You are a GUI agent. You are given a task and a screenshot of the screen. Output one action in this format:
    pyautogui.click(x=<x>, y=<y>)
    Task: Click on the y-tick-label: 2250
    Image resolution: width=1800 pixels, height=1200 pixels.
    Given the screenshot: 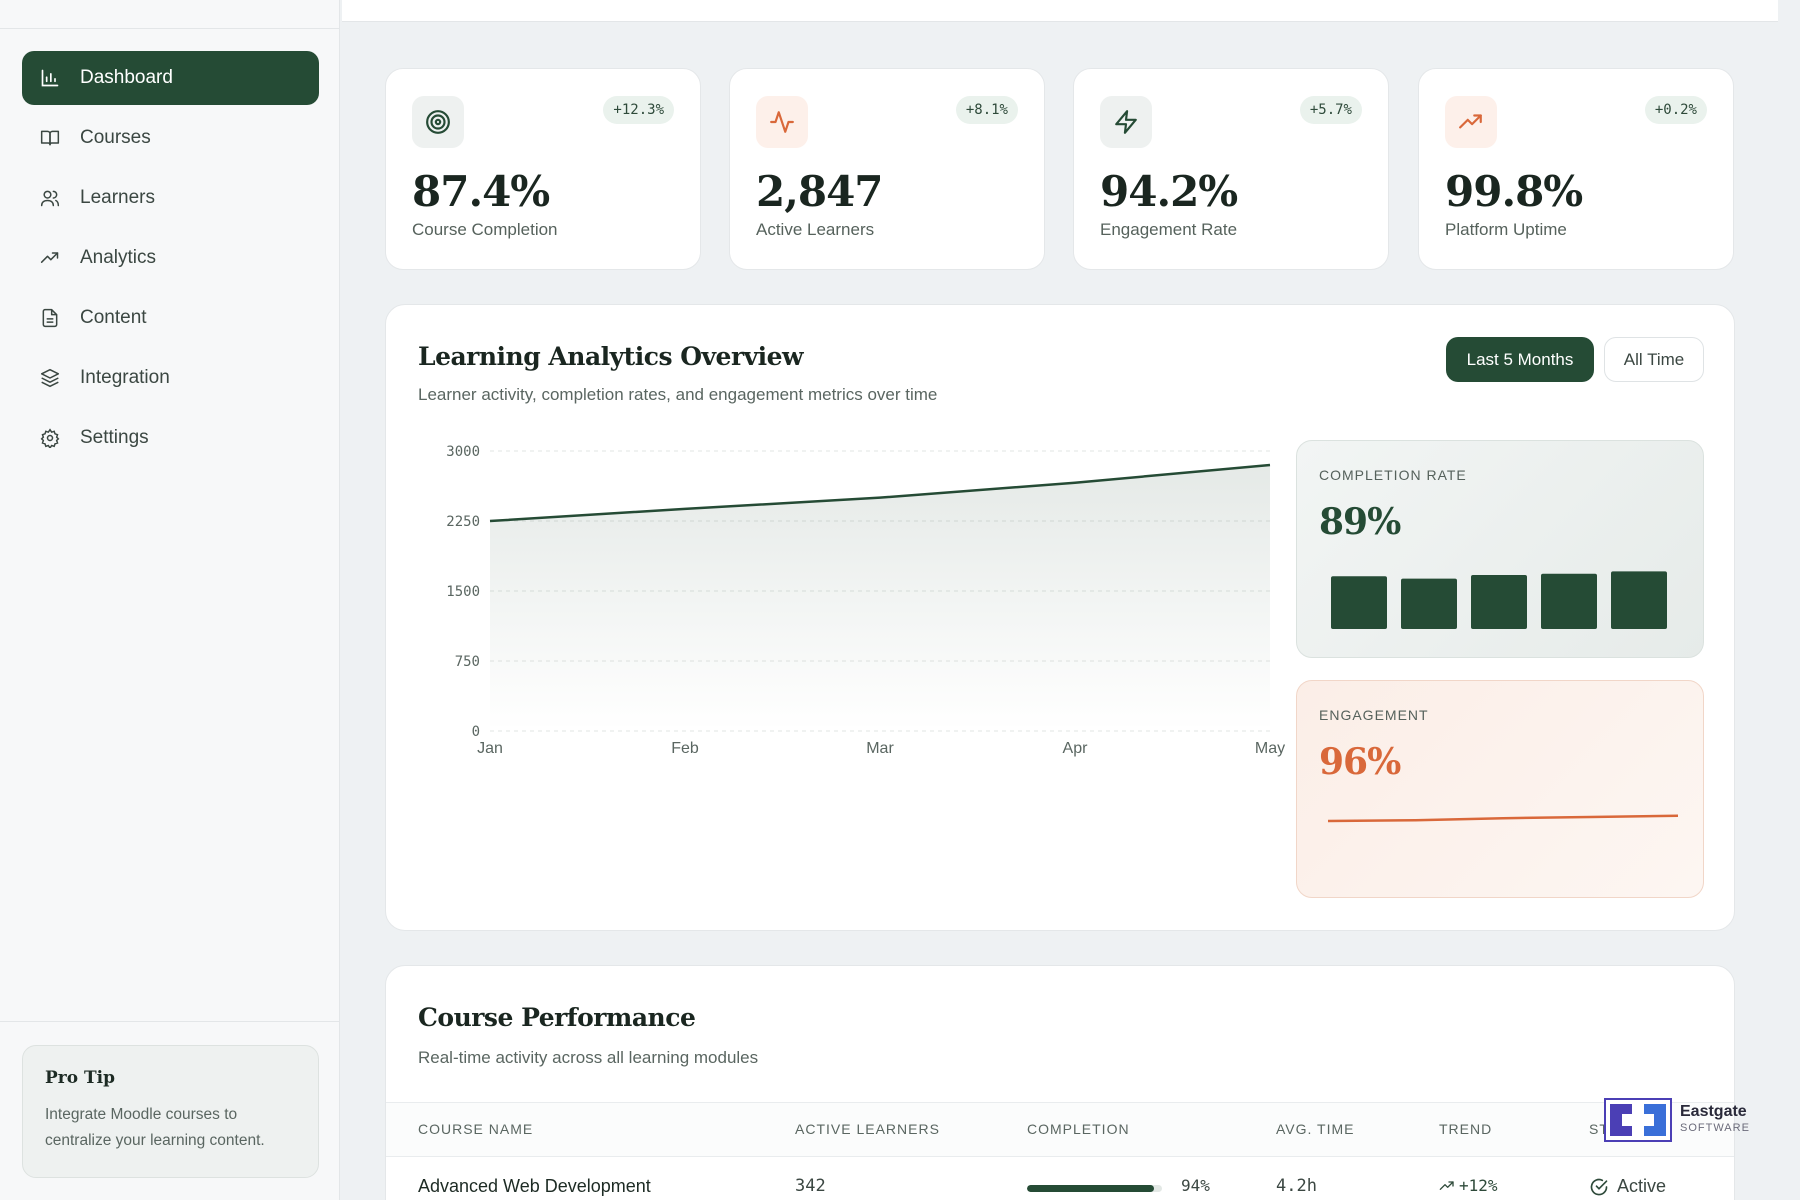 What is the action you would take?
    pyautogui.click(x=463, y=522)
    